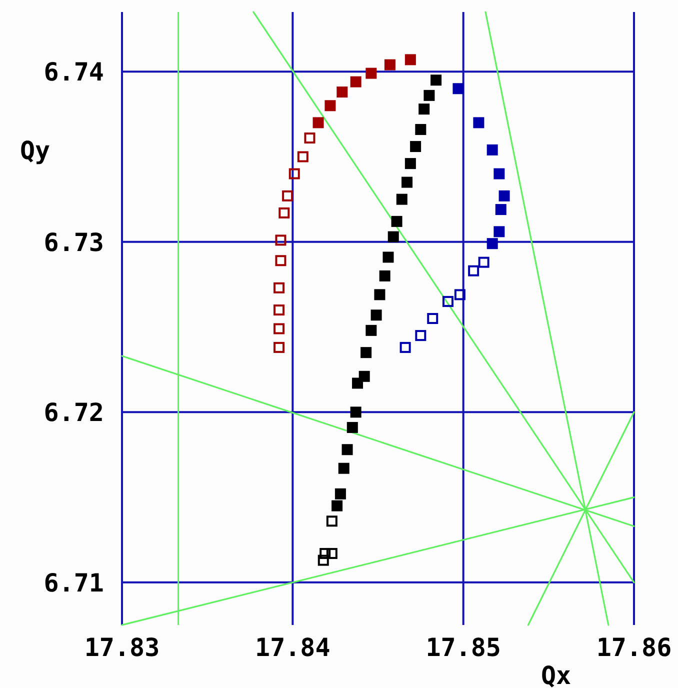 Image resolution: width=678 pixels, height=688 pixels. I want to click on y-tick-label: 6.74, so click(74, 72).